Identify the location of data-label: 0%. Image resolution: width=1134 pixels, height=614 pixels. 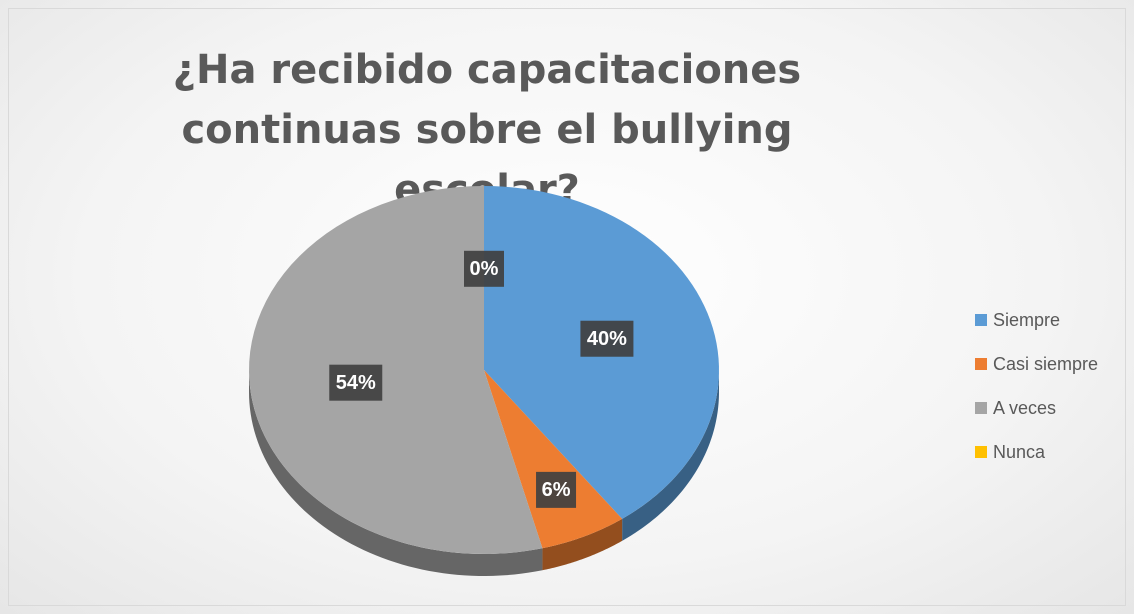
(484, 269).